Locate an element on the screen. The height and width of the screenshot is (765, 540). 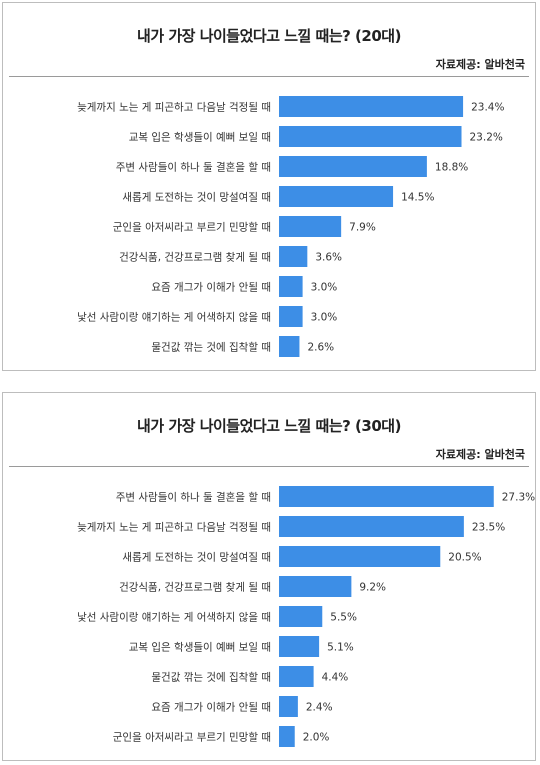
value-label: 23.2% is located at coordinates (486, 138).